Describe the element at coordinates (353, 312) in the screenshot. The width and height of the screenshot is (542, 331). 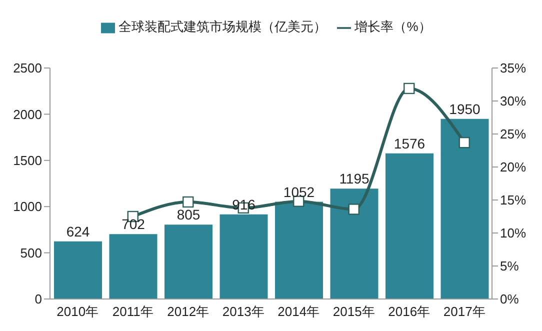
I see `x-tick-label: 2015年` at that location.